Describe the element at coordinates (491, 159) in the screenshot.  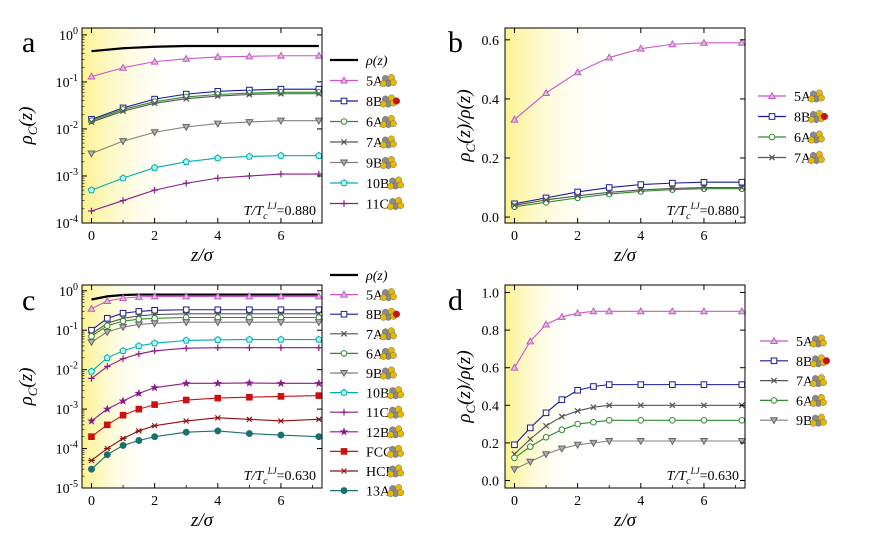
I see `y-tick-label: 0.2` at that location.